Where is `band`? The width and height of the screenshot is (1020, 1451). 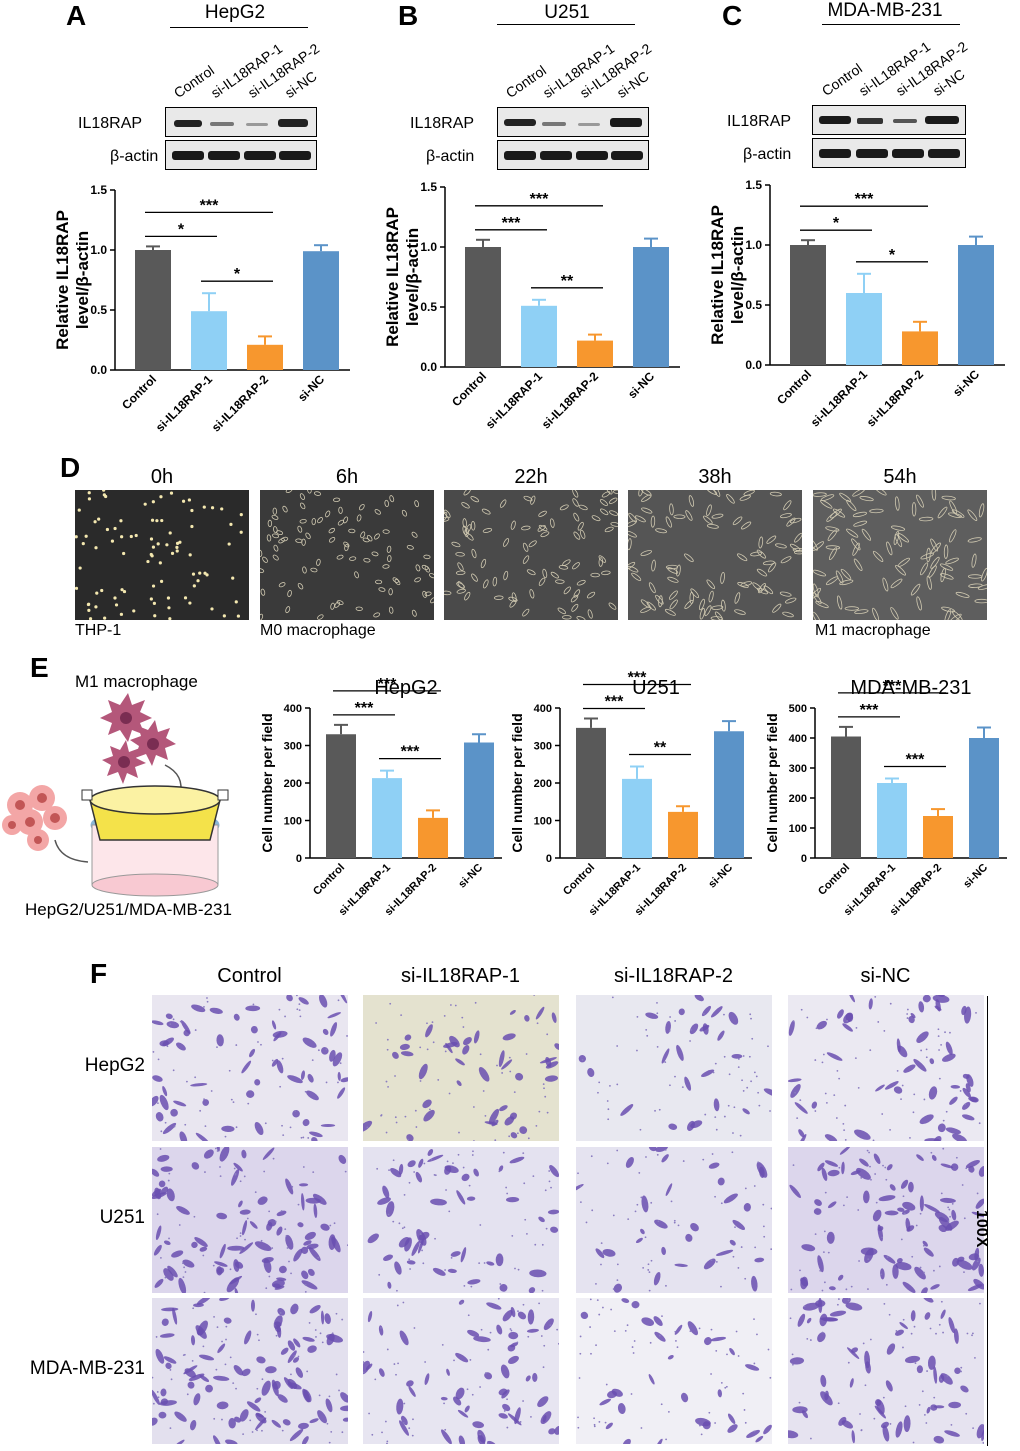
band is located at coordinates (520, 155).